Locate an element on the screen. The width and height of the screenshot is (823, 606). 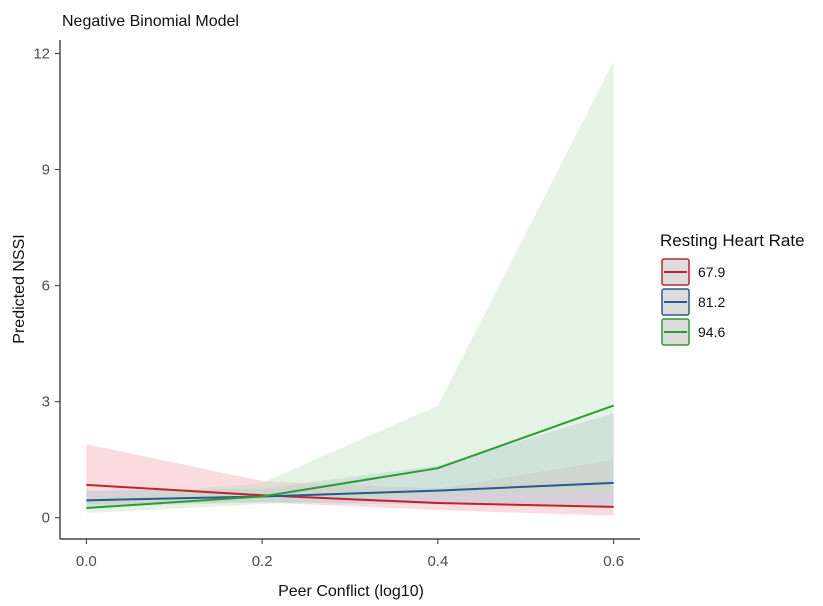
series-line-81.2 is located at coordinates (350, 491).